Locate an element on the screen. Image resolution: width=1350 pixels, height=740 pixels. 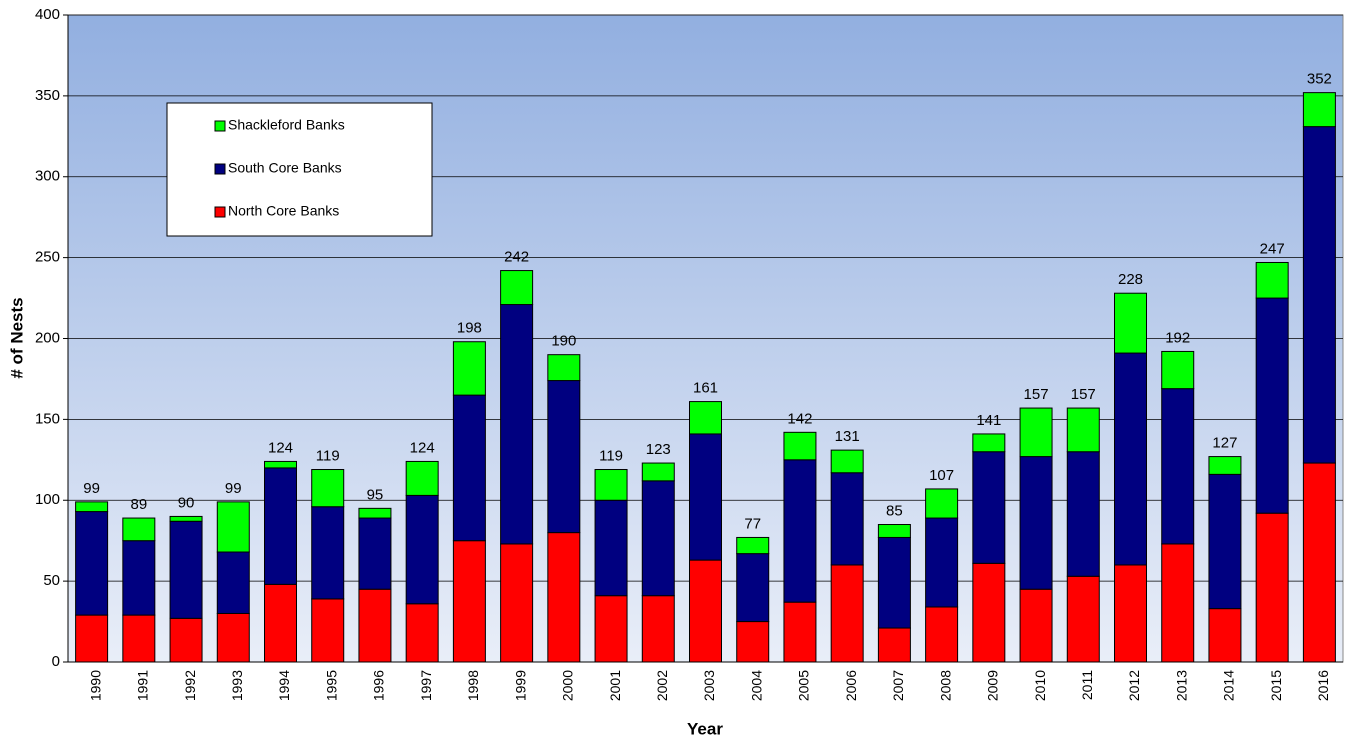
x-tick-label: 2014 is located at coordinates (1229, 685).